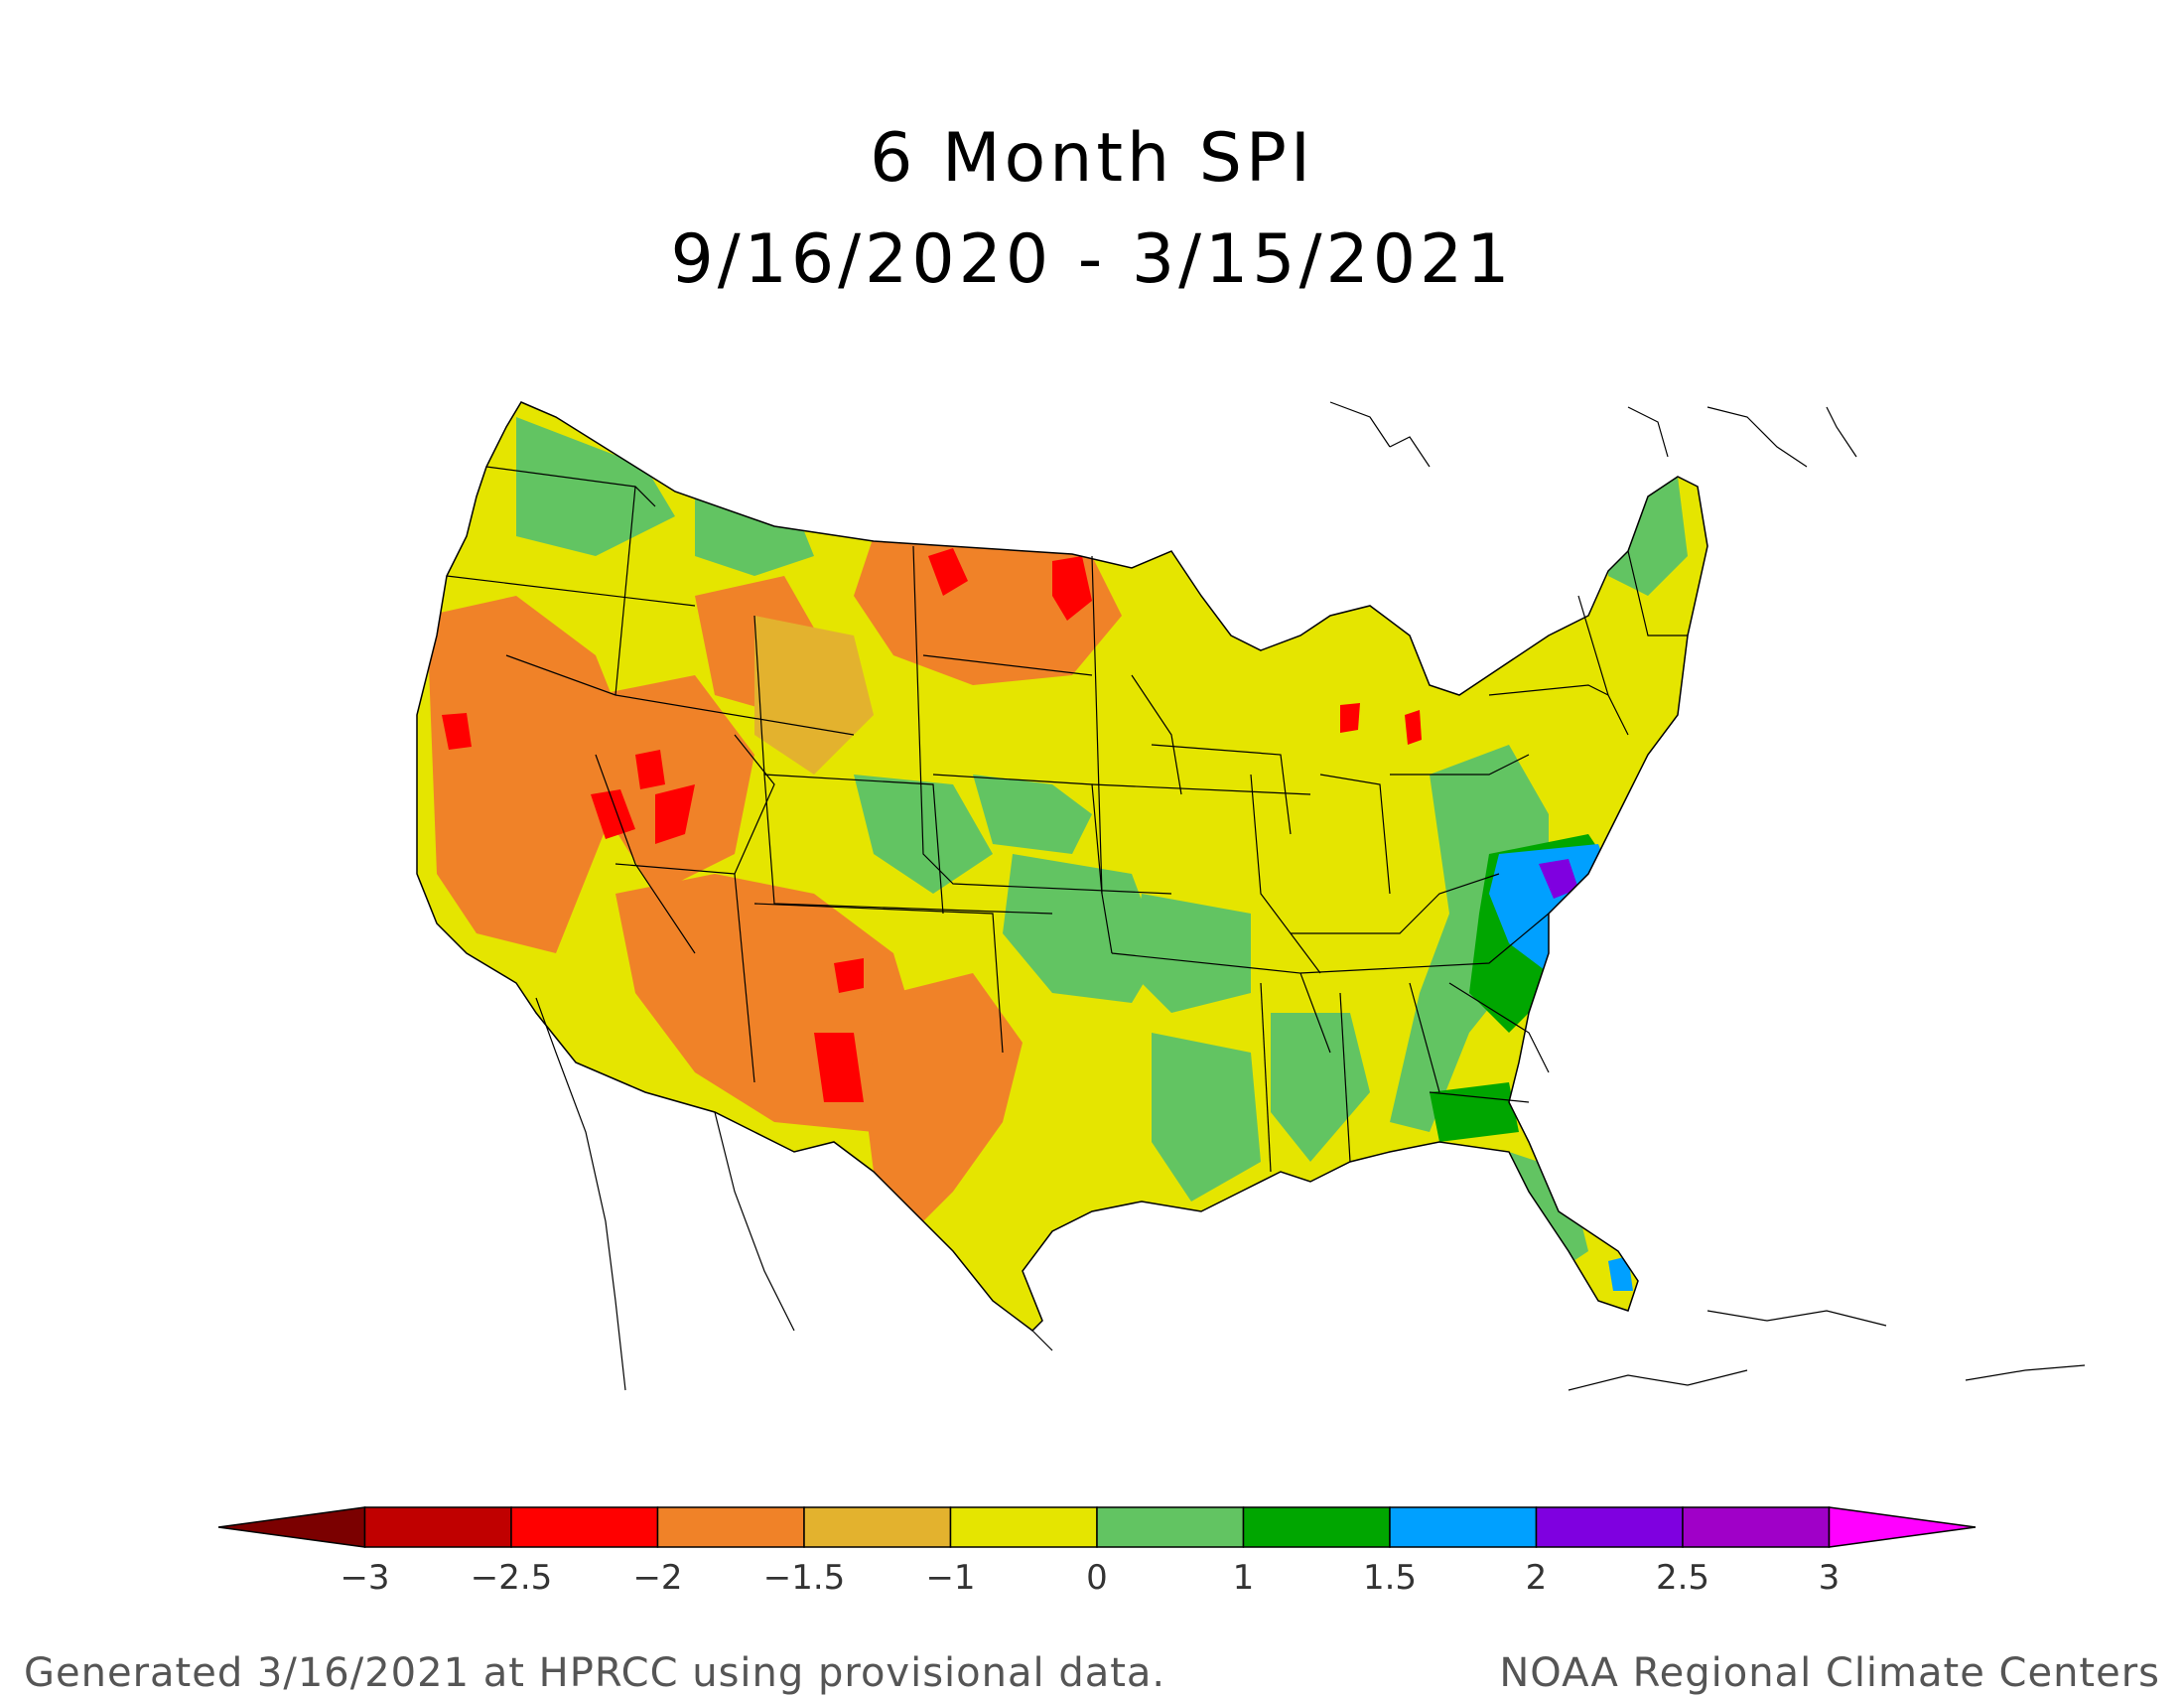  What do you see at coordinates (364, 1578) in the screenshot?
I see `legend-tick-label: −3` at bounding box center [364, 1578].